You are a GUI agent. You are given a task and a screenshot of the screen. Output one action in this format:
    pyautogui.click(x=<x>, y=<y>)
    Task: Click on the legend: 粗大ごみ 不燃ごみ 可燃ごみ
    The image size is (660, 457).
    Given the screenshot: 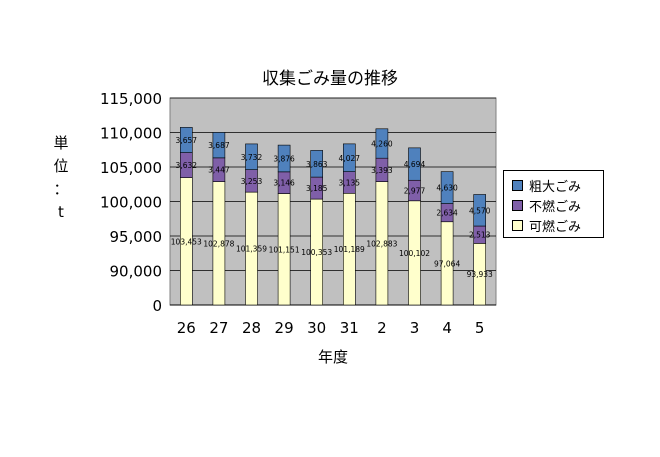 What is the action you would take?
    pyautogui.click(x=553, y=204)
    